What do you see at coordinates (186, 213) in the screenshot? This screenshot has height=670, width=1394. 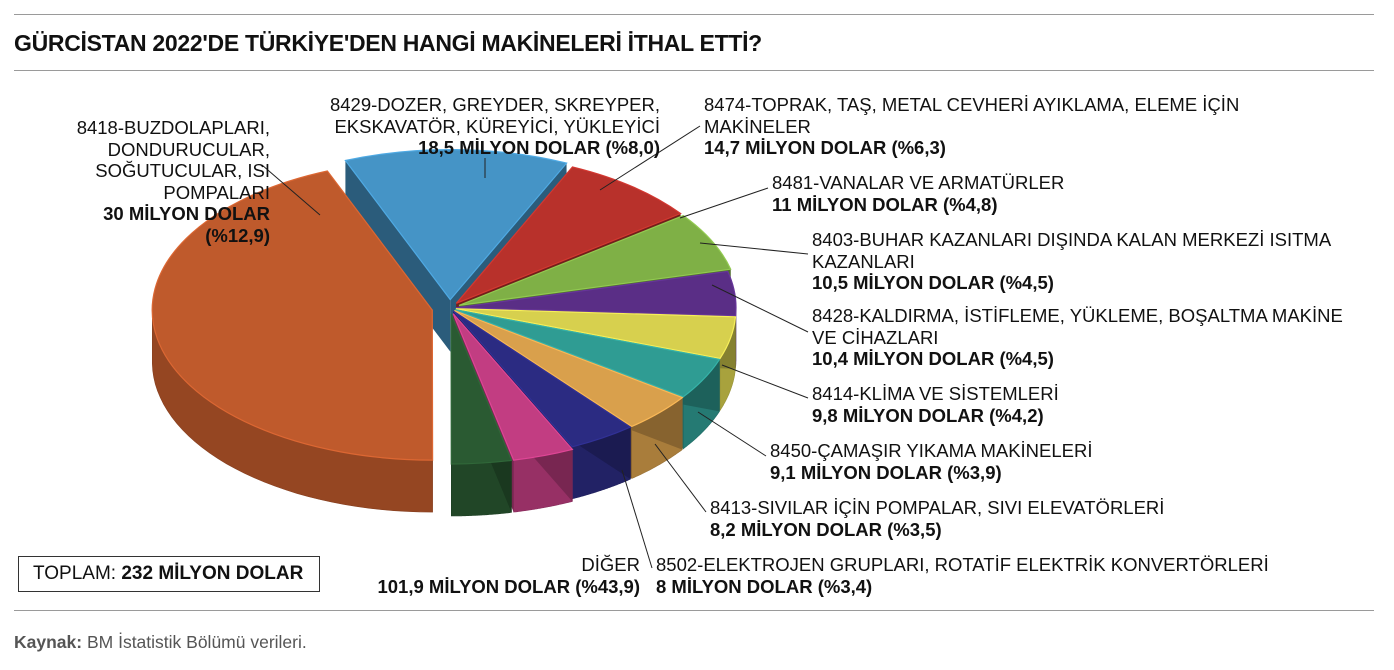 I see `slice-value: 30 MİLYON DOLAR` at bounding box center [186, 213].